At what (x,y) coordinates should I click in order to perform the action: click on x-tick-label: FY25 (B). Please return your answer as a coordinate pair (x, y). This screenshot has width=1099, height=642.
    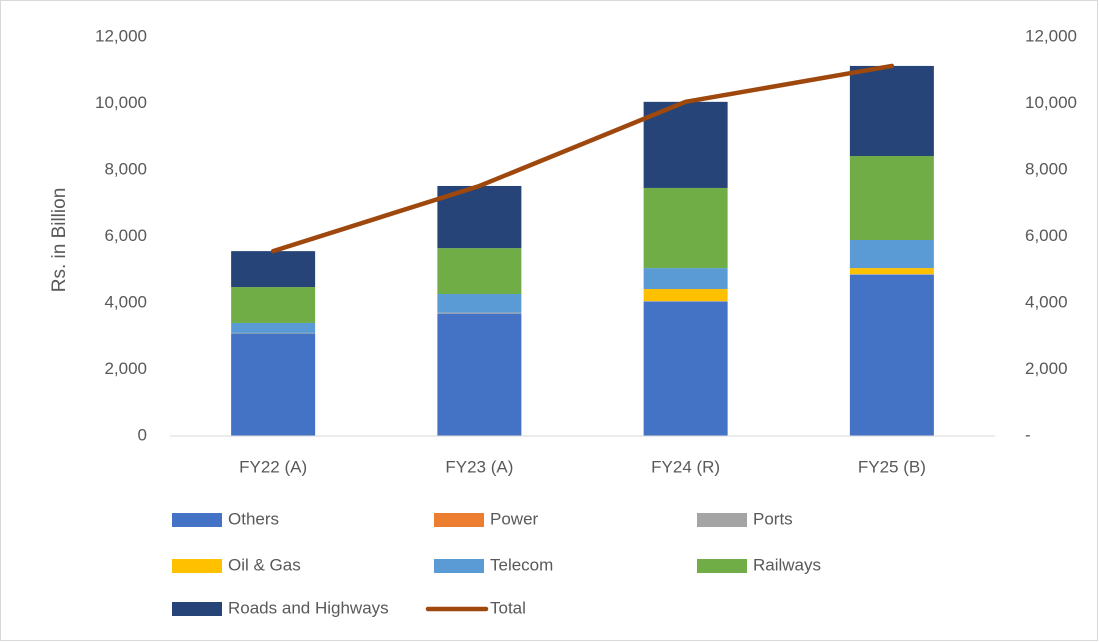
    Looking at the image, I should click on (892, 466).